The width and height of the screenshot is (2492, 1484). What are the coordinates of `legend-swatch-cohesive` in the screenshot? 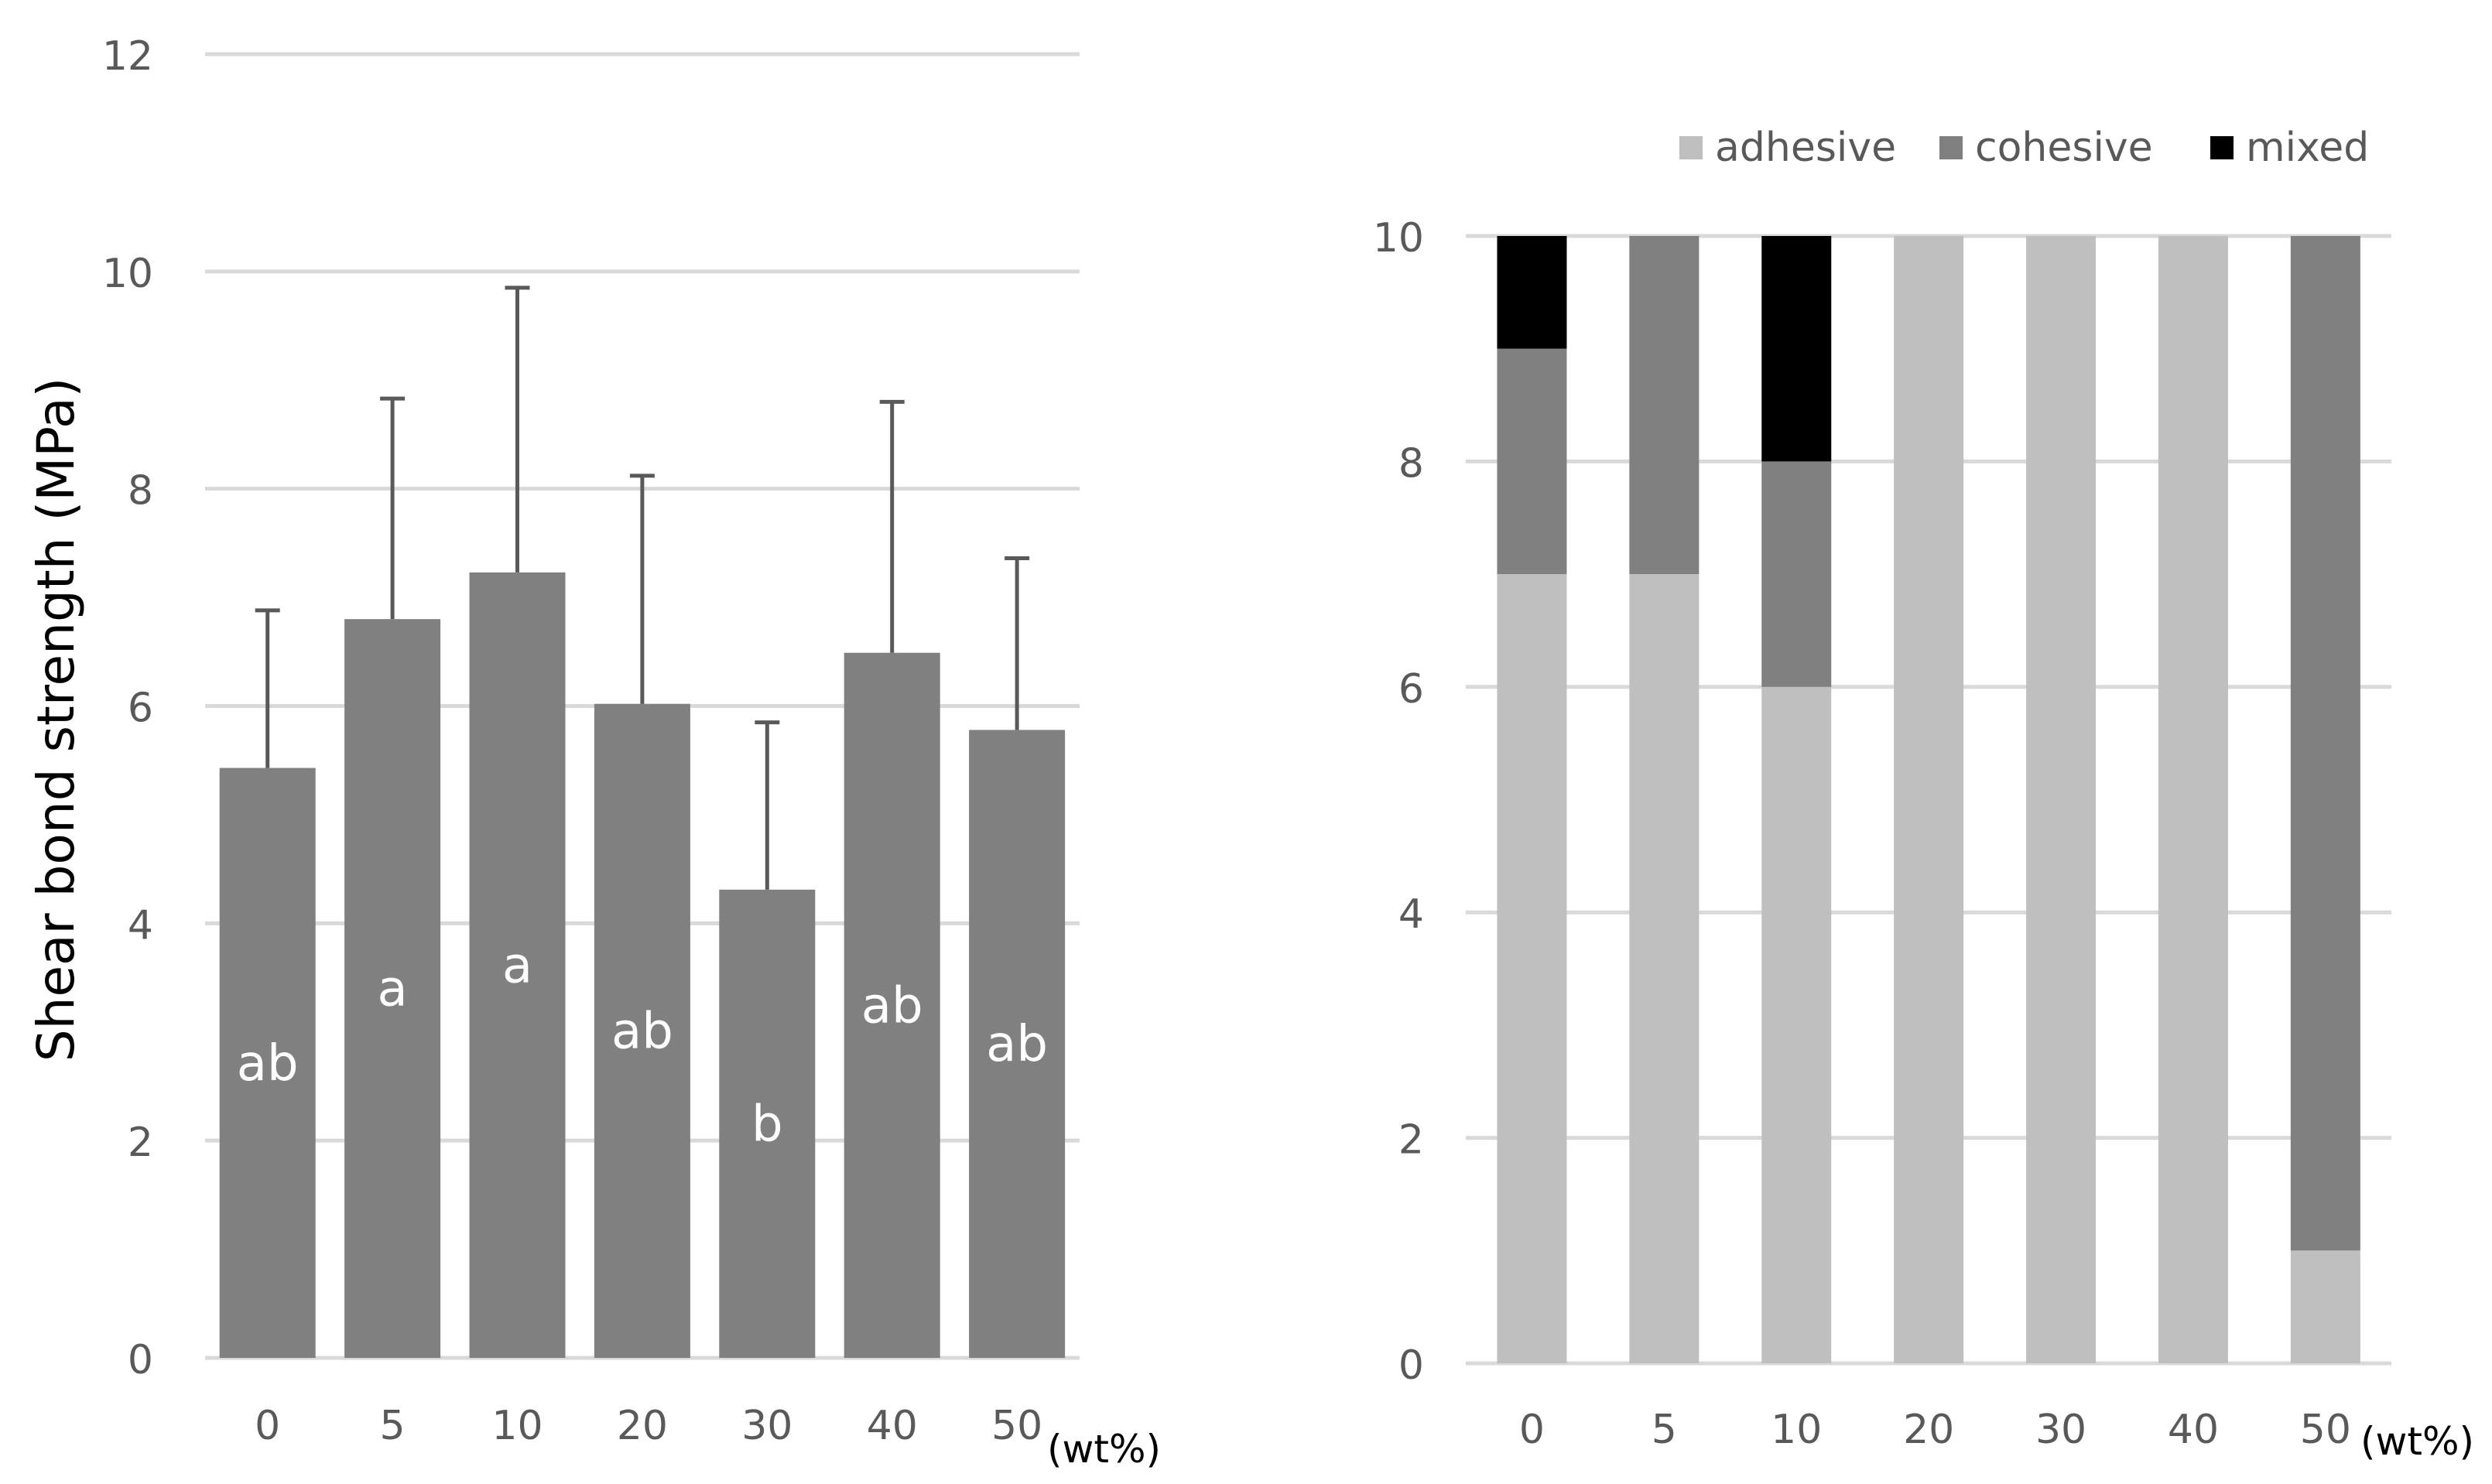 It's located at (1951, 148).